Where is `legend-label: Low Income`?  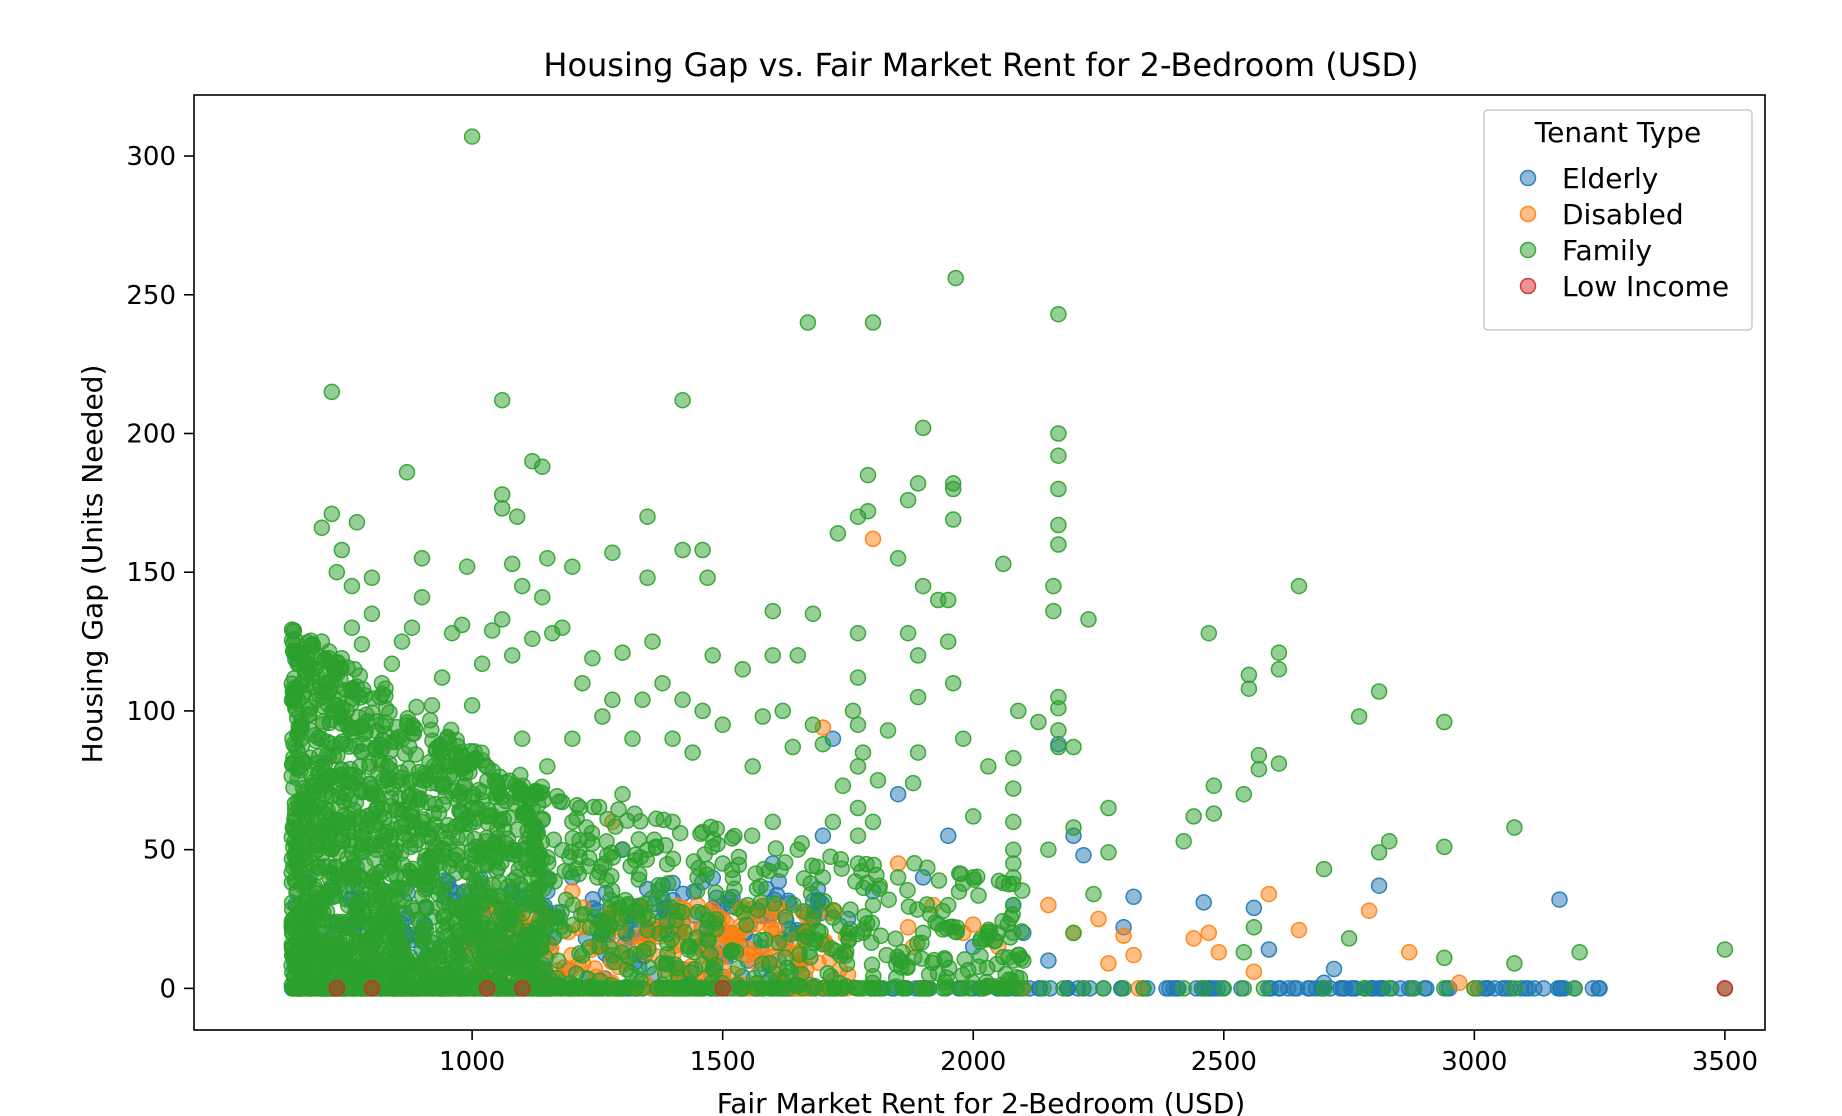
legend-label: Low Income is located at coordinates (1645, 286).